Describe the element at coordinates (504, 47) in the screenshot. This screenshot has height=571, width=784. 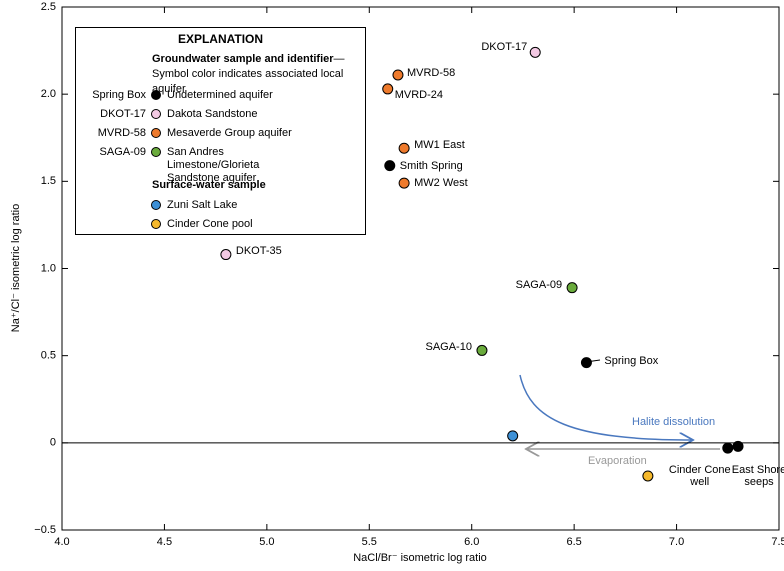
I see `point-label: DKOT-17` at that location.